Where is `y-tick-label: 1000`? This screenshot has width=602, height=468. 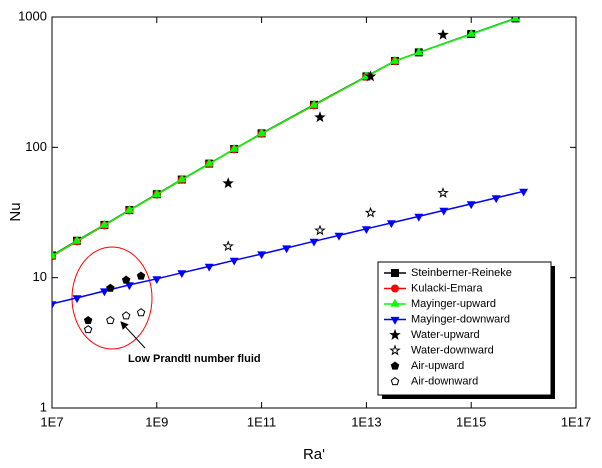
y-tick-label: 1000 is located at coordinates (32, 15).